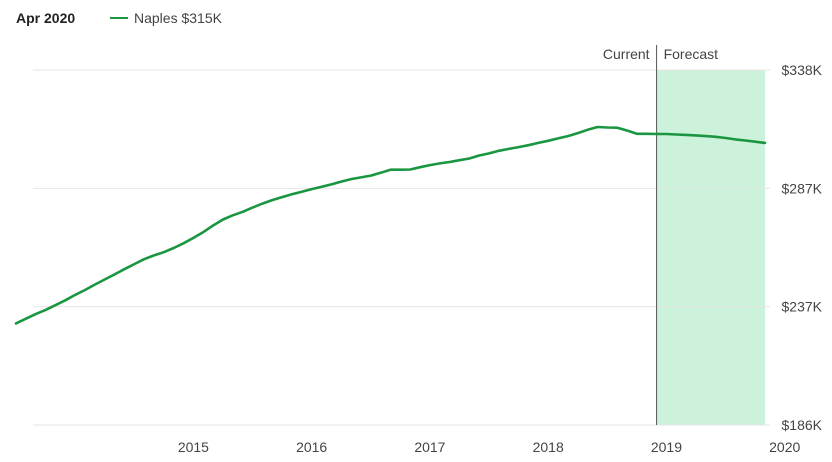 The width and height of the screenshot is (832, 462). I want to click on x-tick-label: 2017, so click(429, 447).